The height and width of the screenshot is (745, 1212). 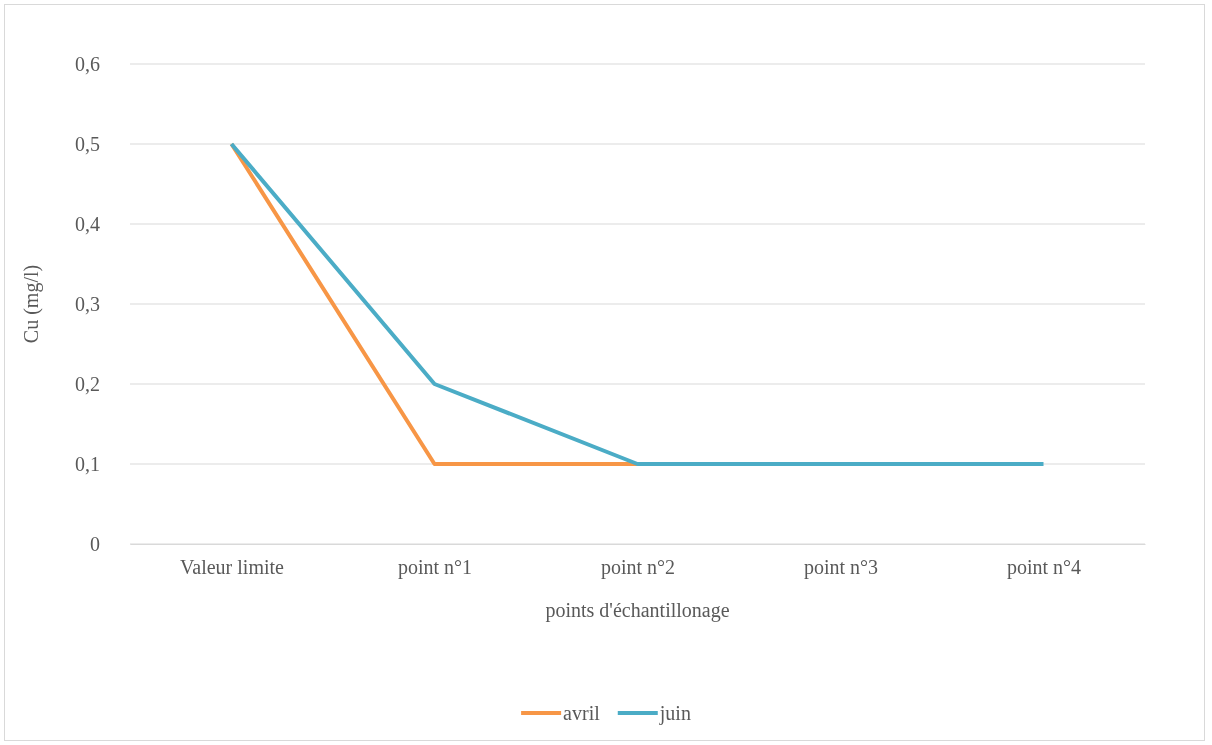 What do you see at coordinates (87, 463) in the screenshot?
I see `y-tick-label: 0,1` at bounding box center [87, 463].